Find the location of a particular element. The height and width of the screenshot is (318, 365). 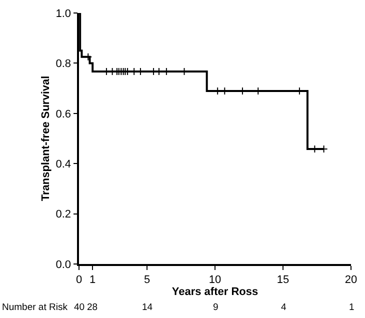

x-tick-label: 1 is located at coordinates (93, 280).